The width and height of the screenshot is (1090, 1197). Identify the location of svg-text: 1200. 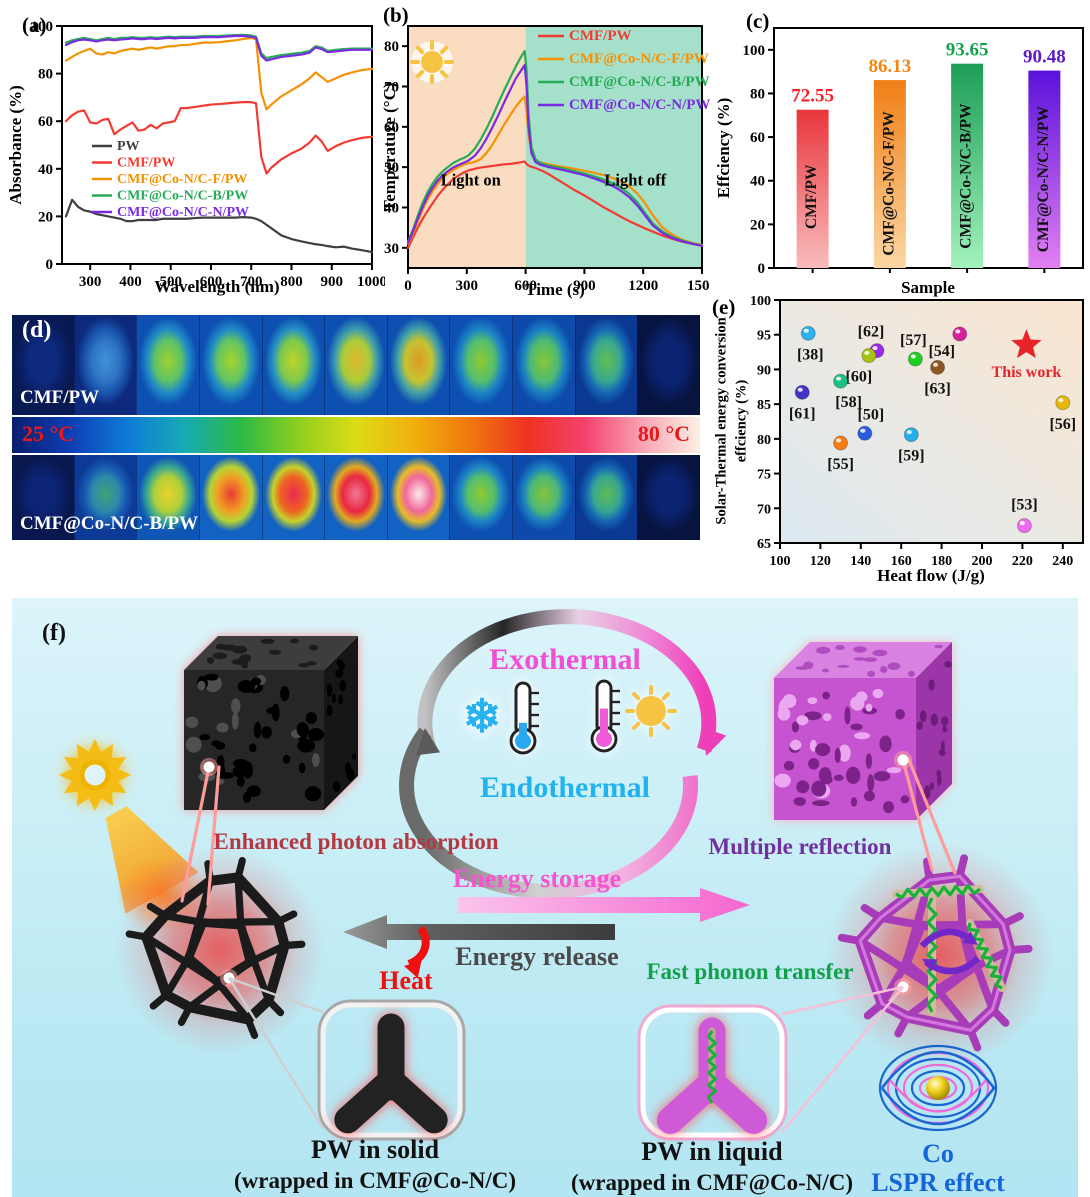
(643, 286).